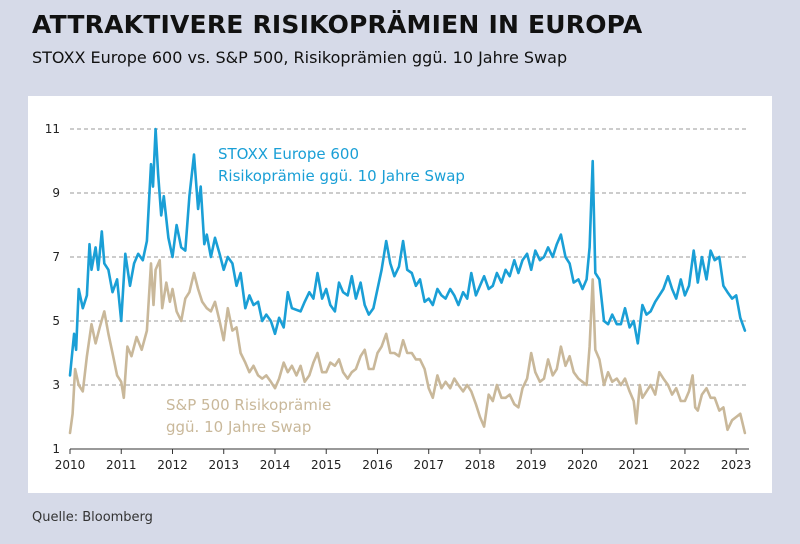  What do you see at coordinates (56, 257) in the screenshot?
I see `y-tick-7: 7` at bounding box center [56, 257].